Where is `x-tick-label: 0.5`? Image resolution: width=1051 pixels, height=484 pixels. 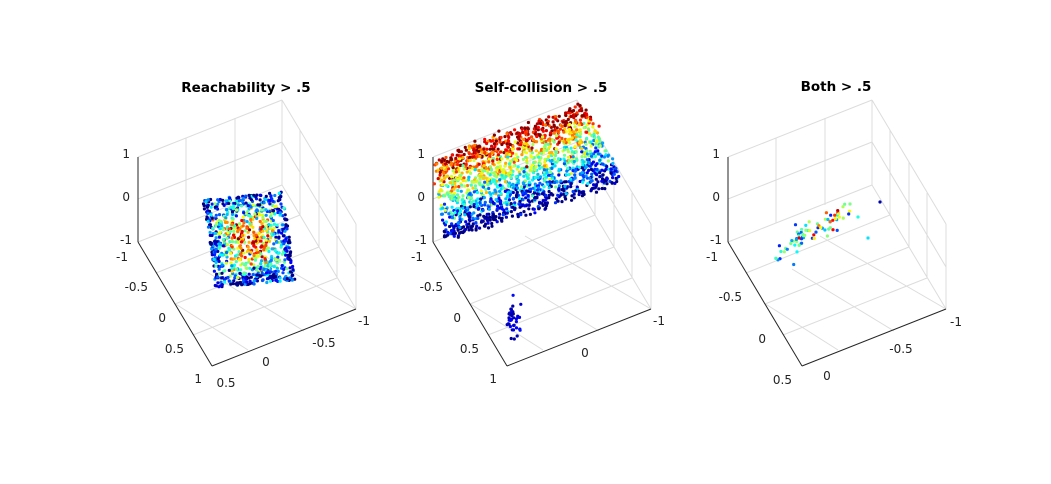 x-tick-label: 0.5 is located at coordinates (174, 349).